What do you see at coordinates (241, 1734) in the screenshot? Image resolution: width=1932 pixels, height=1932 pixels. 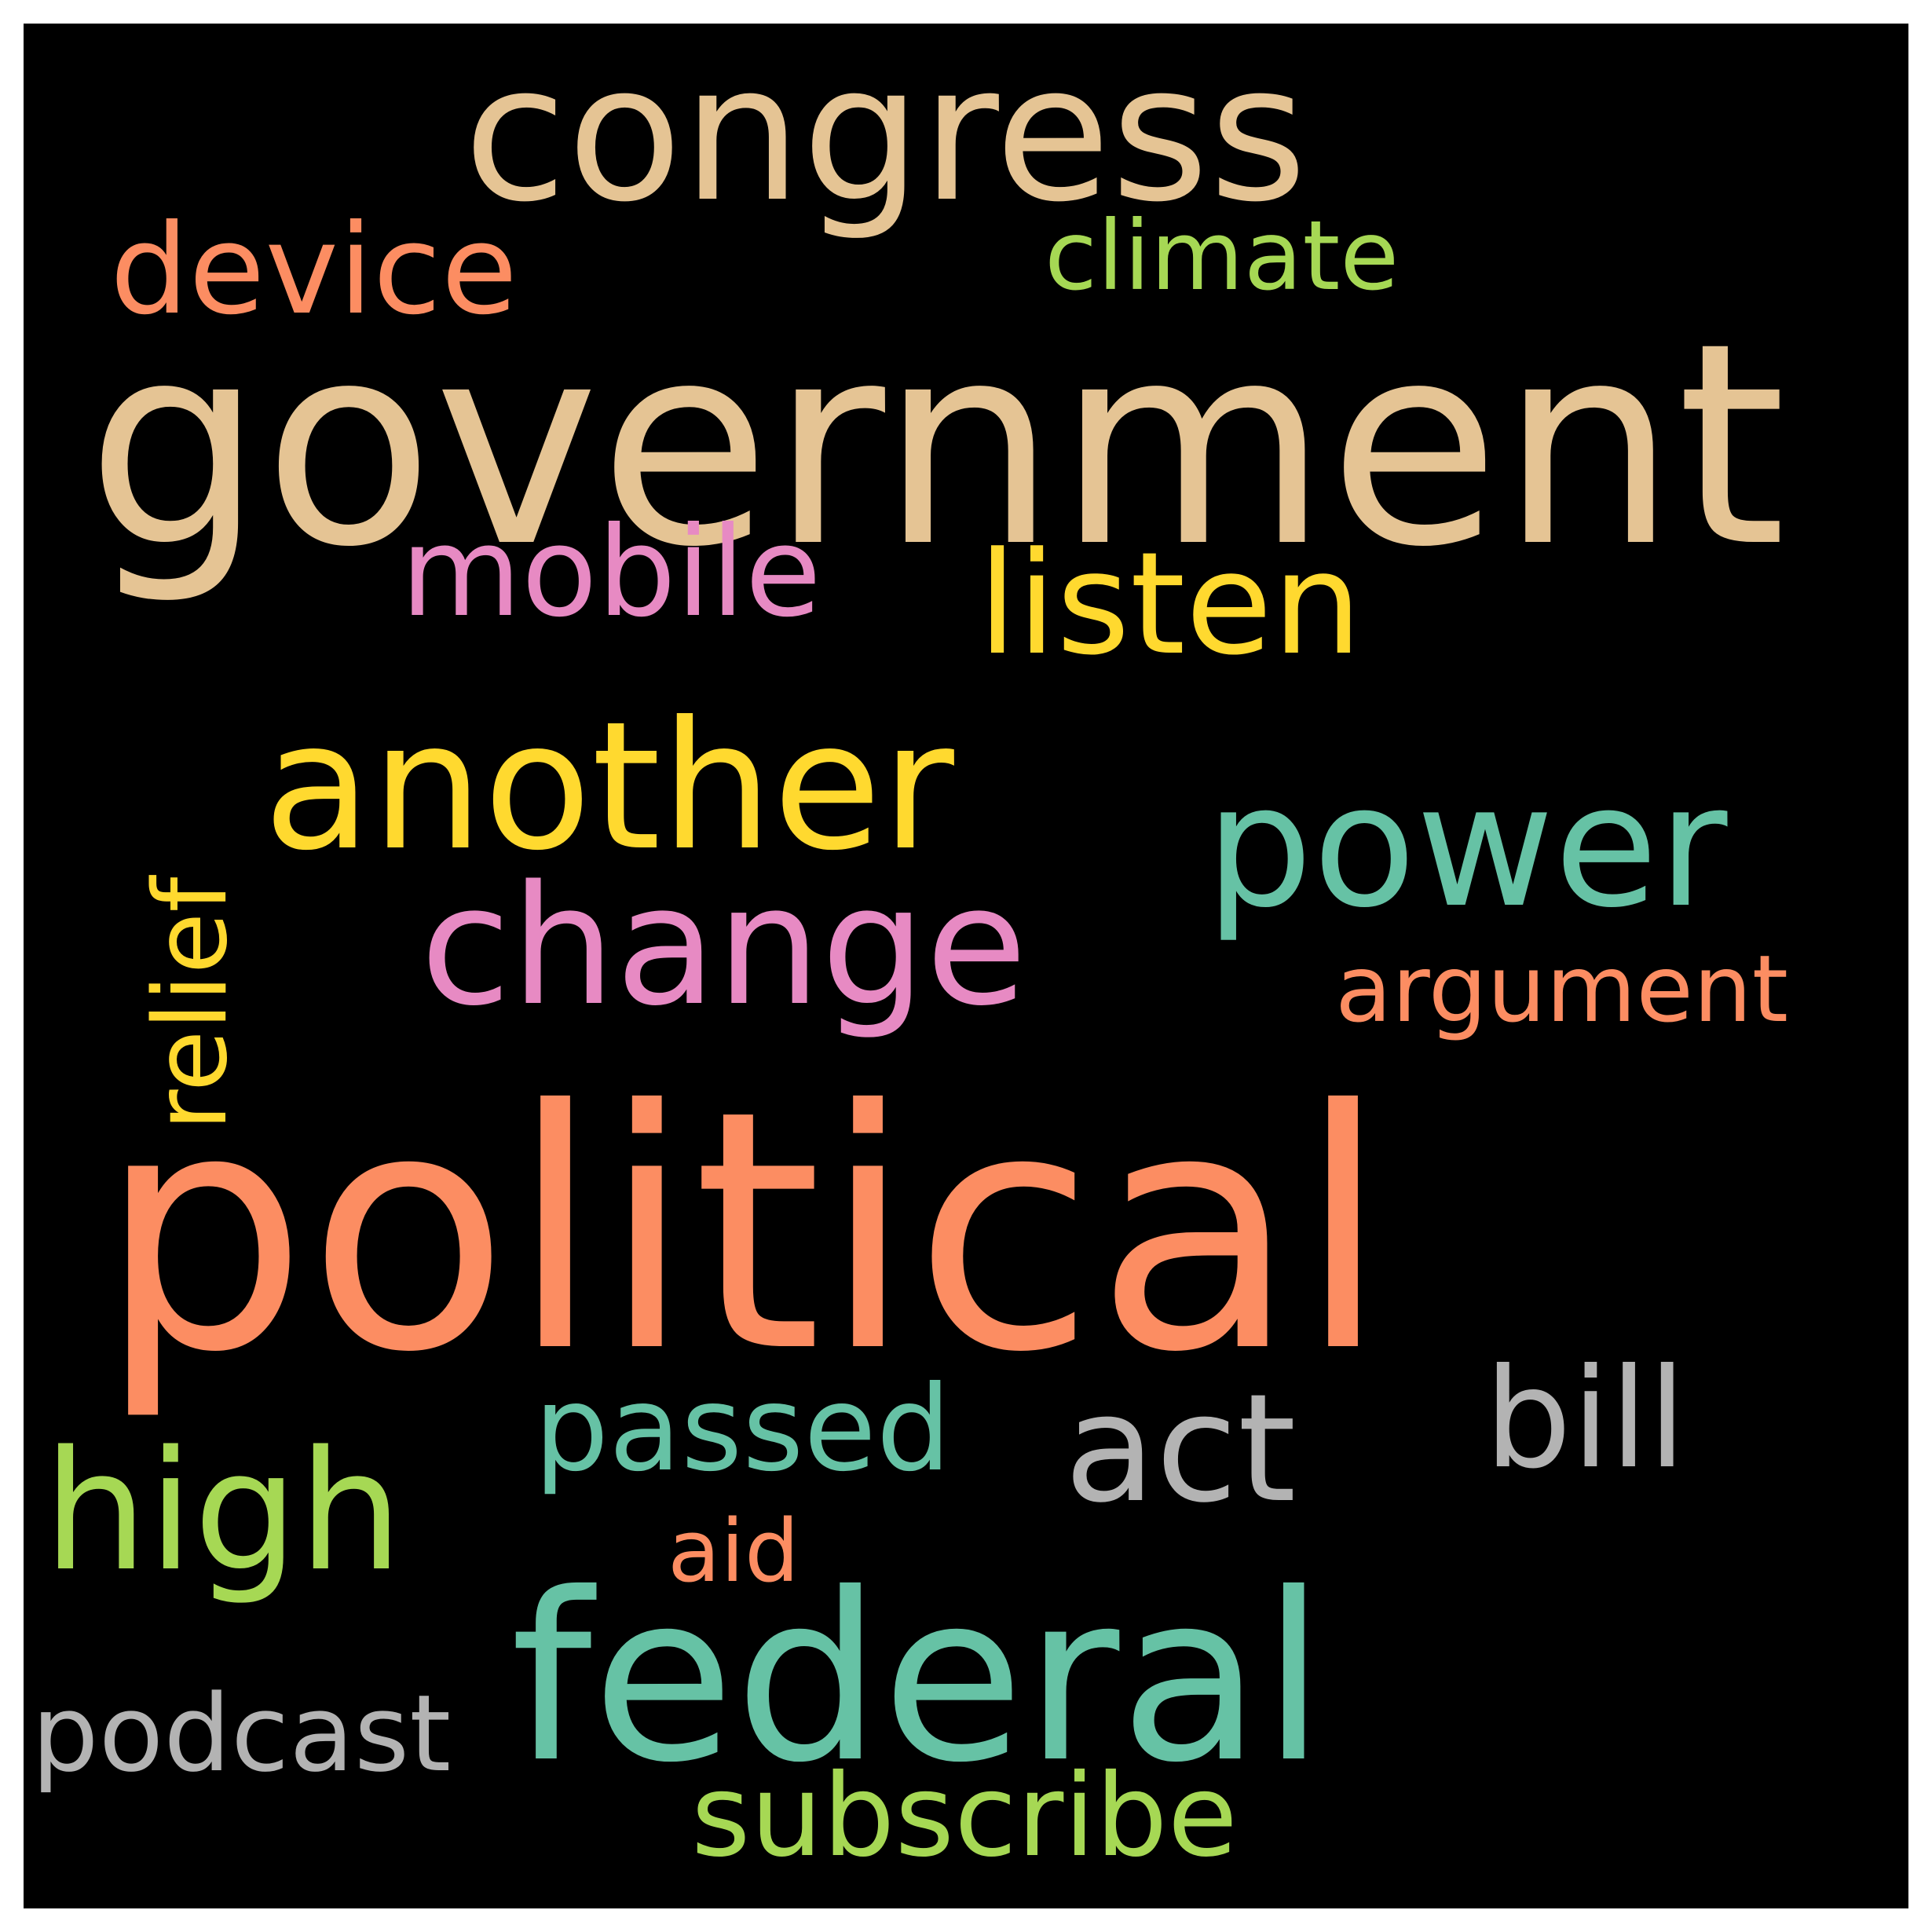 I see `word-podcast: podcast` at bounding box center [241, 1734].